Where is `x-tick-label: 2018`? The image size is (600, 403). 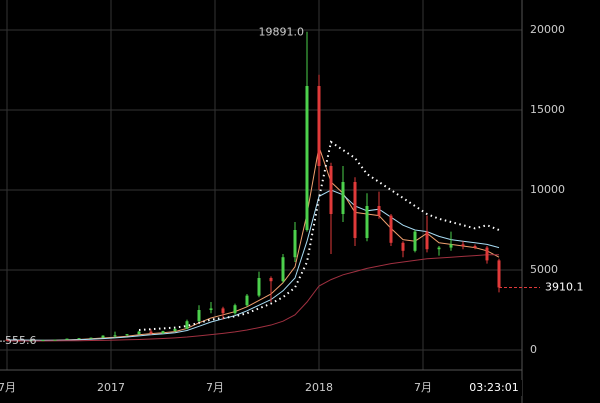
x-tick-label: 2018 is located at coordinates (319, 387).